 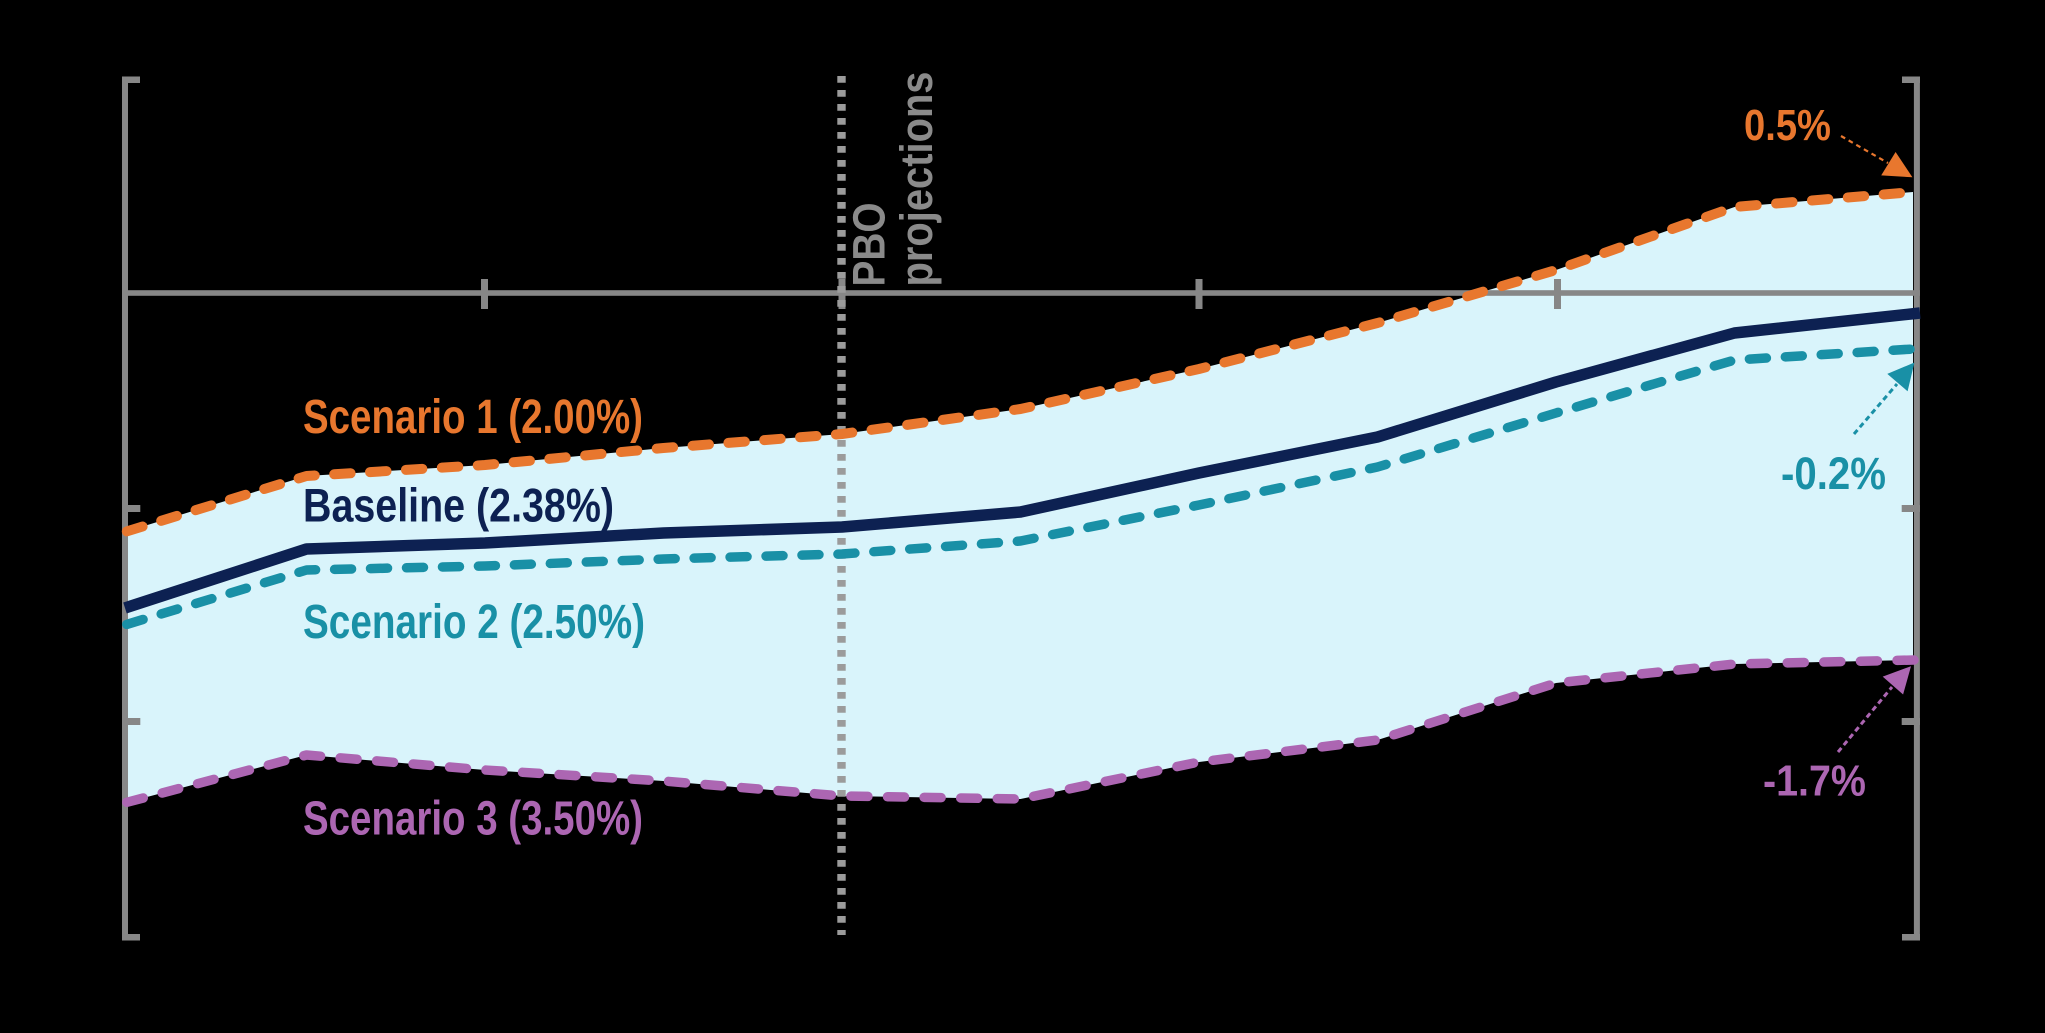 What do you see at coordinates (1833, 473) in the screenshot?
I see `svg-text: -0.2%` at bounding box center [1833, 473].